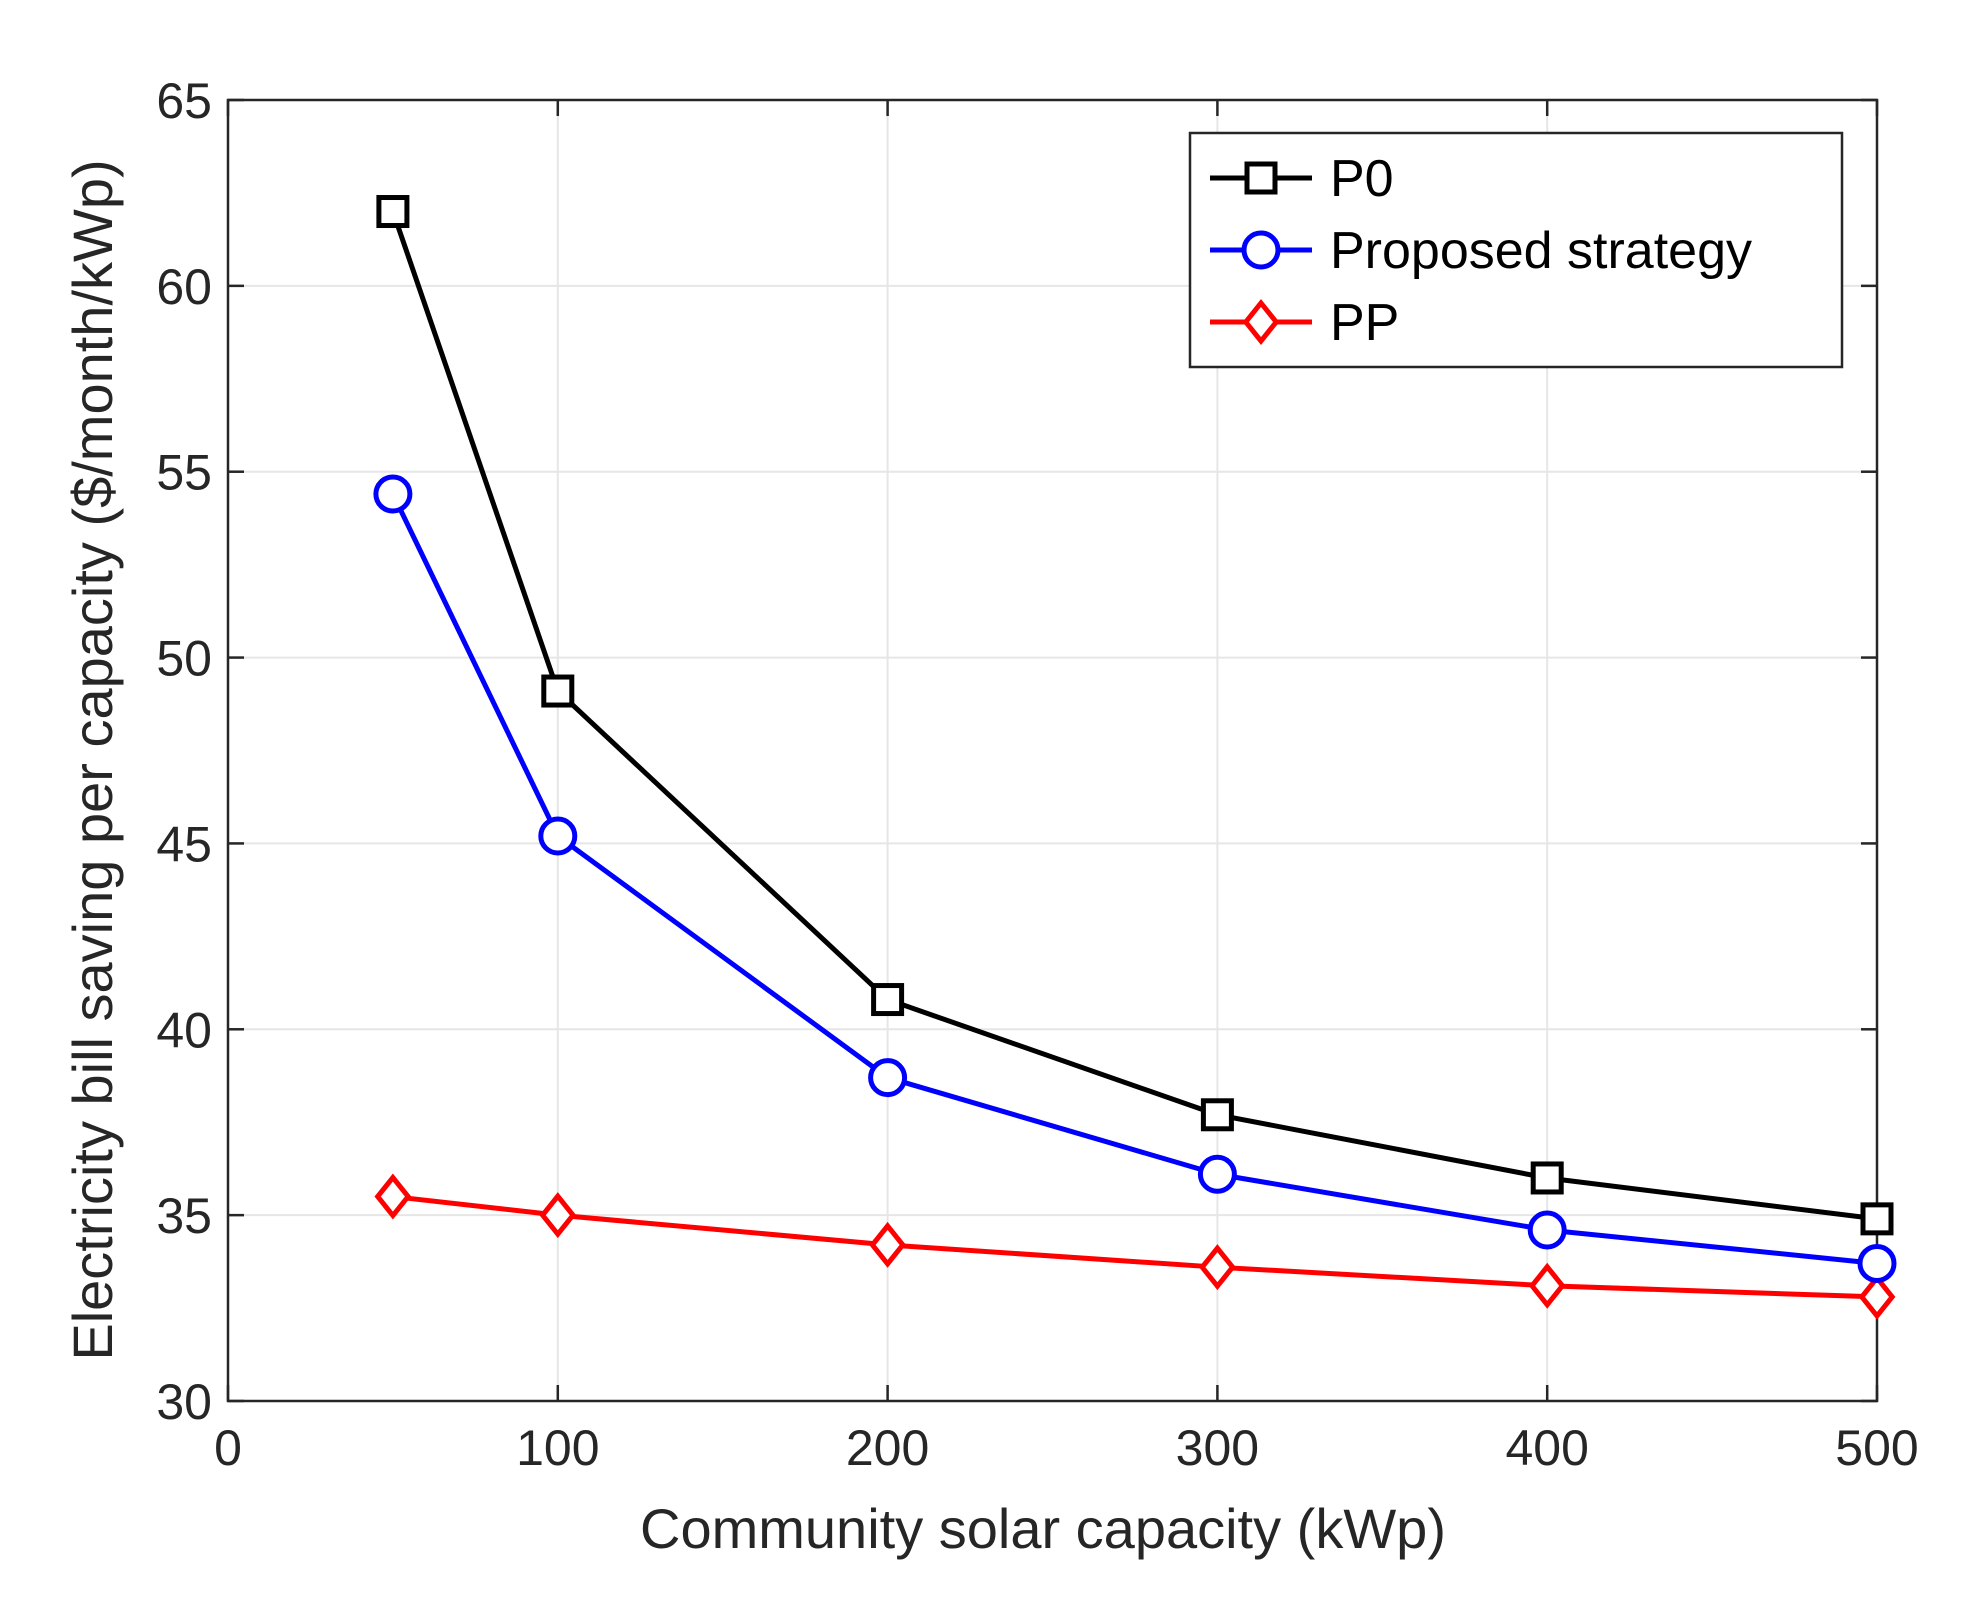 Image resolution: width=1962 pixels, height=1614 pixels. Describe the element at coordinates (1261, 178) in the screenshot. I see `legend-marker-square` at that location.